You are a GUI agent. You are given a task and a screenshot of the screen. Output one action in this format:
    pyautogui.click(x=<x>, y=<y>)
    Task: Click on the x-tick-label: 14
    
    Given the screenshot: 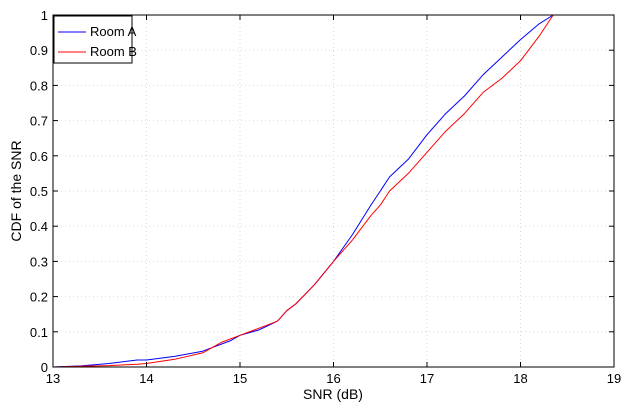 What is the action you would take?
    pyautogui.click(x=146, y=378)
    